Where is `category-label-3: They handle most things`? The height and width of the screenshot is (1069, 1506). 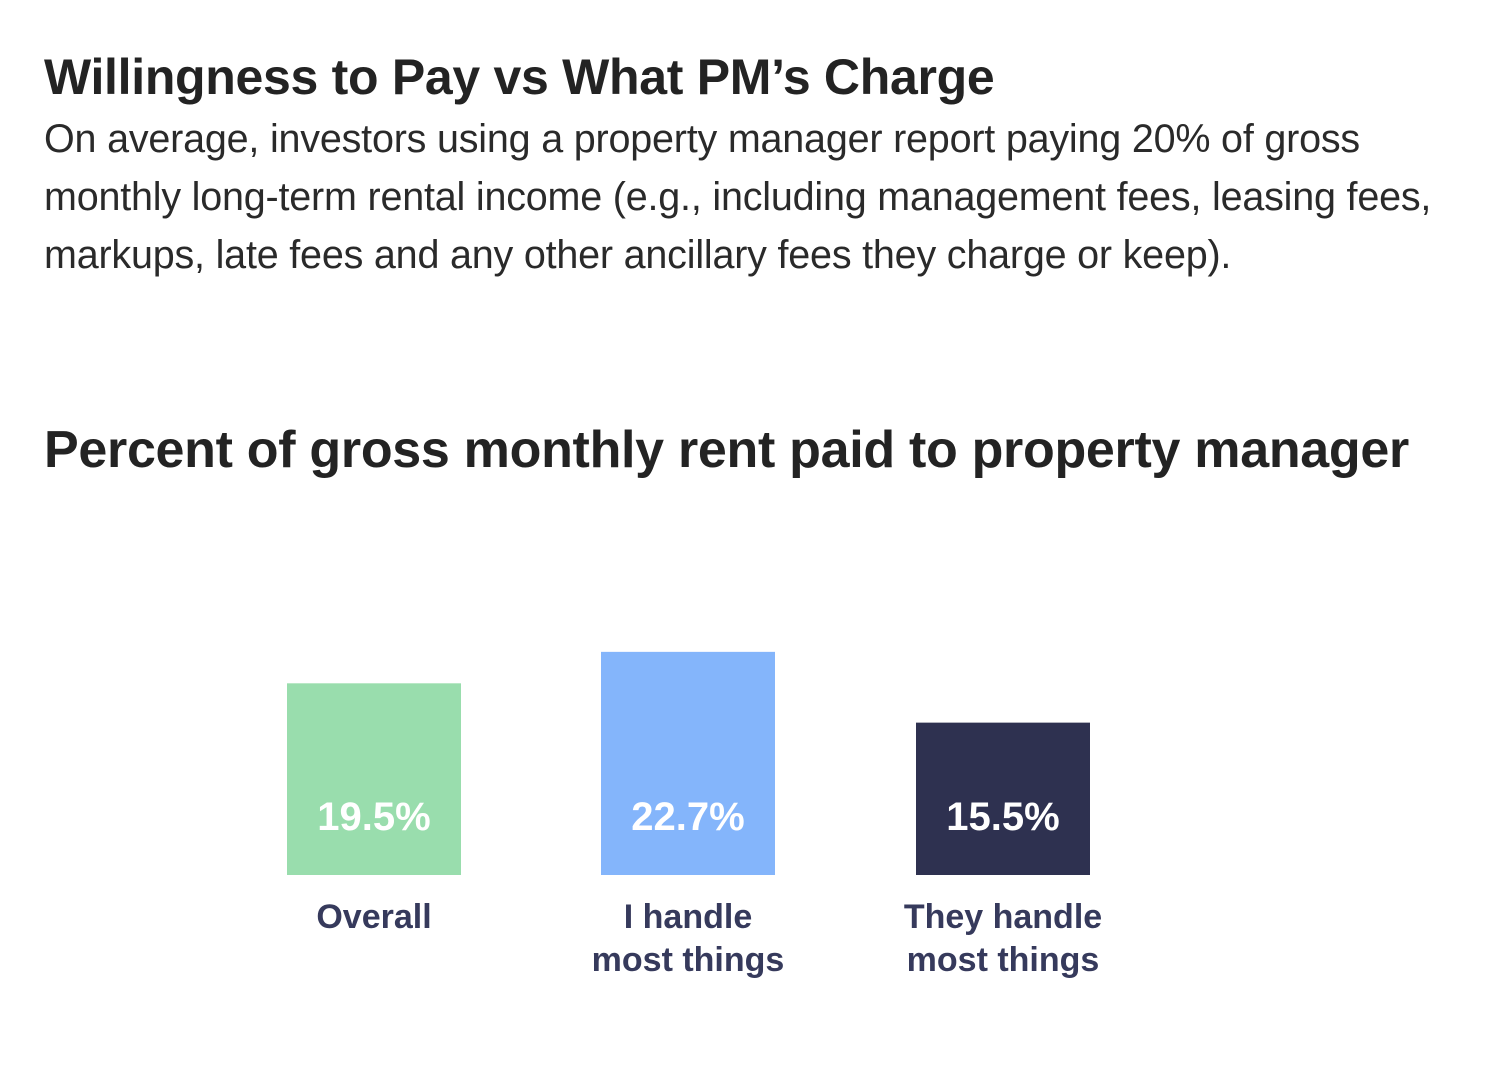
category-label-3: They handle most things is located at coordinates (1003, 938).